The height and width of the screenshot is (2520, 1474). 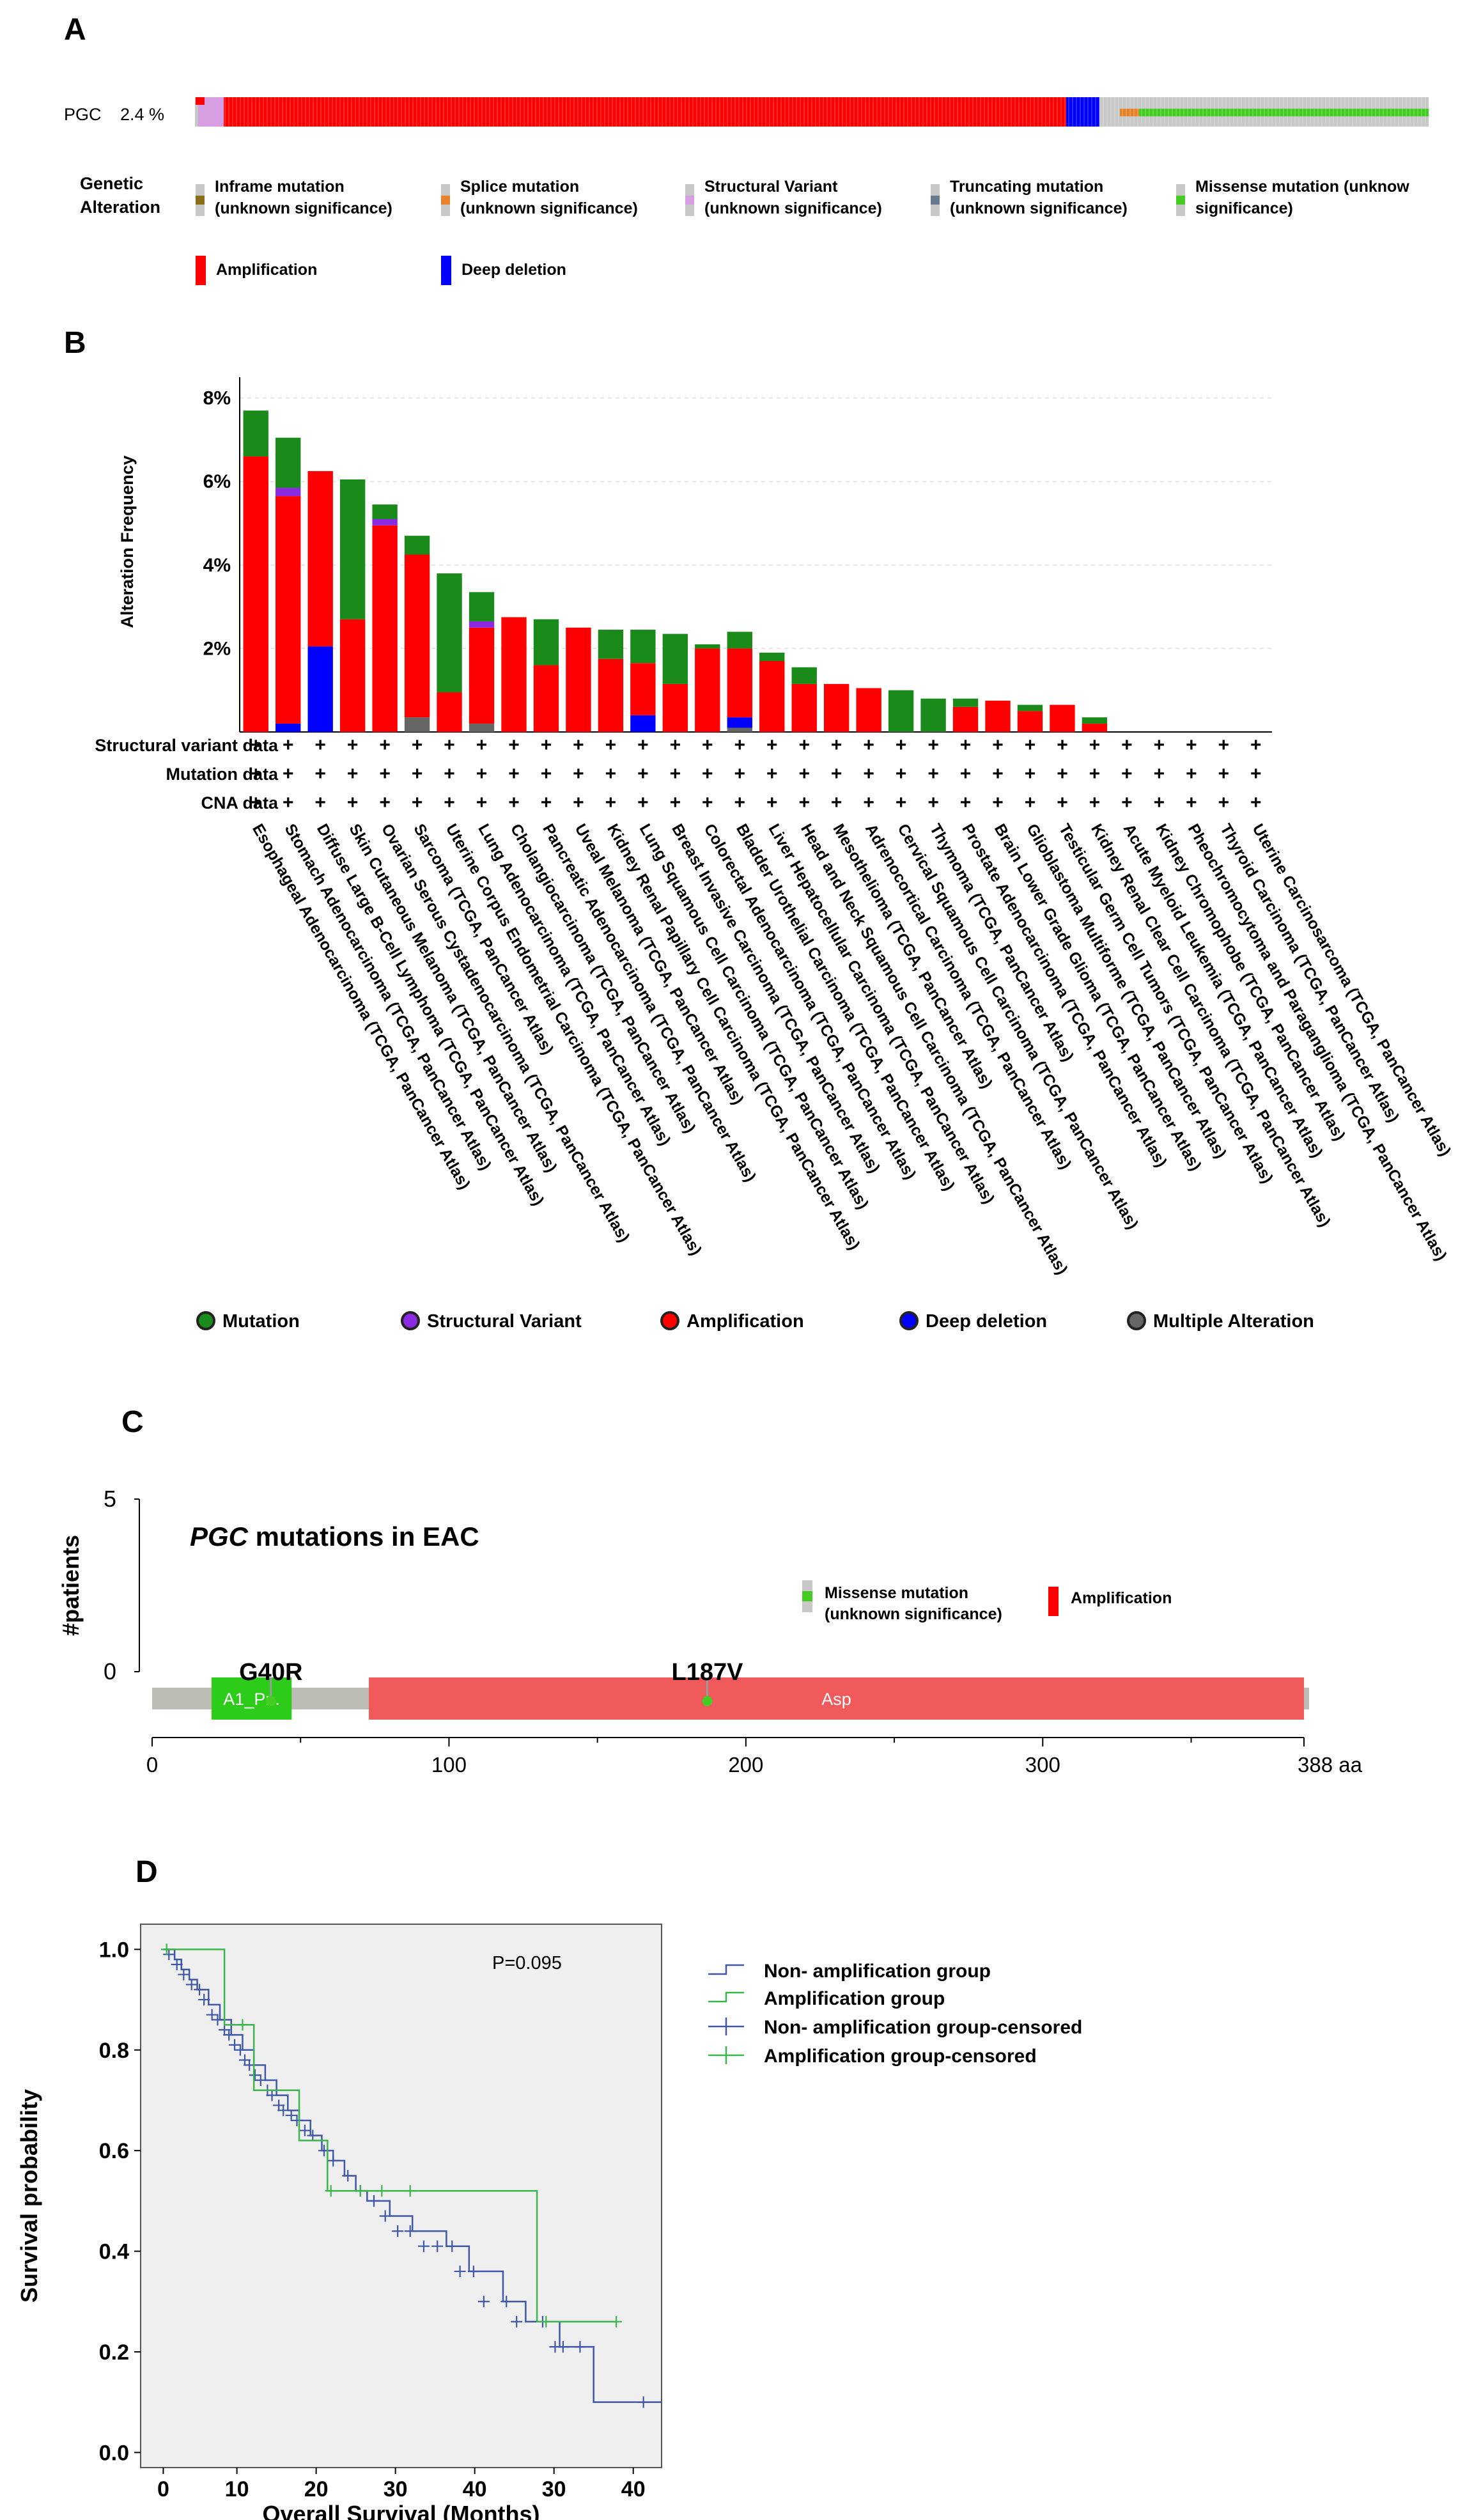 What do you see at coordinates (837, 802) in the screenshot?
I see `data-available-marker-3-19: +` at bounding box center [837, 802].